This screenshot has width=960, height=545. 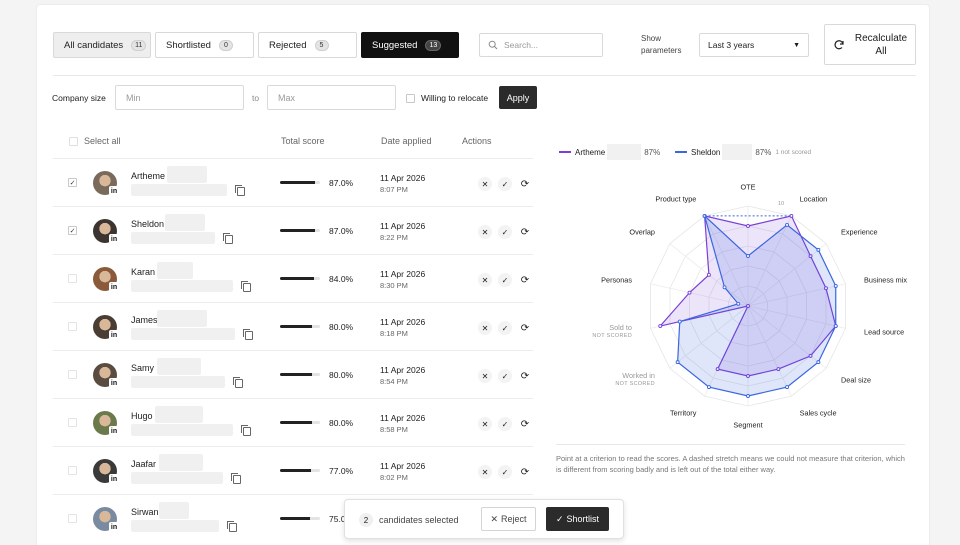 What do you see at coordinates (204, 45) in the screenshot?
I see `tab-shortlisted: Shortlisted 0` at bounding box center [204, 45].